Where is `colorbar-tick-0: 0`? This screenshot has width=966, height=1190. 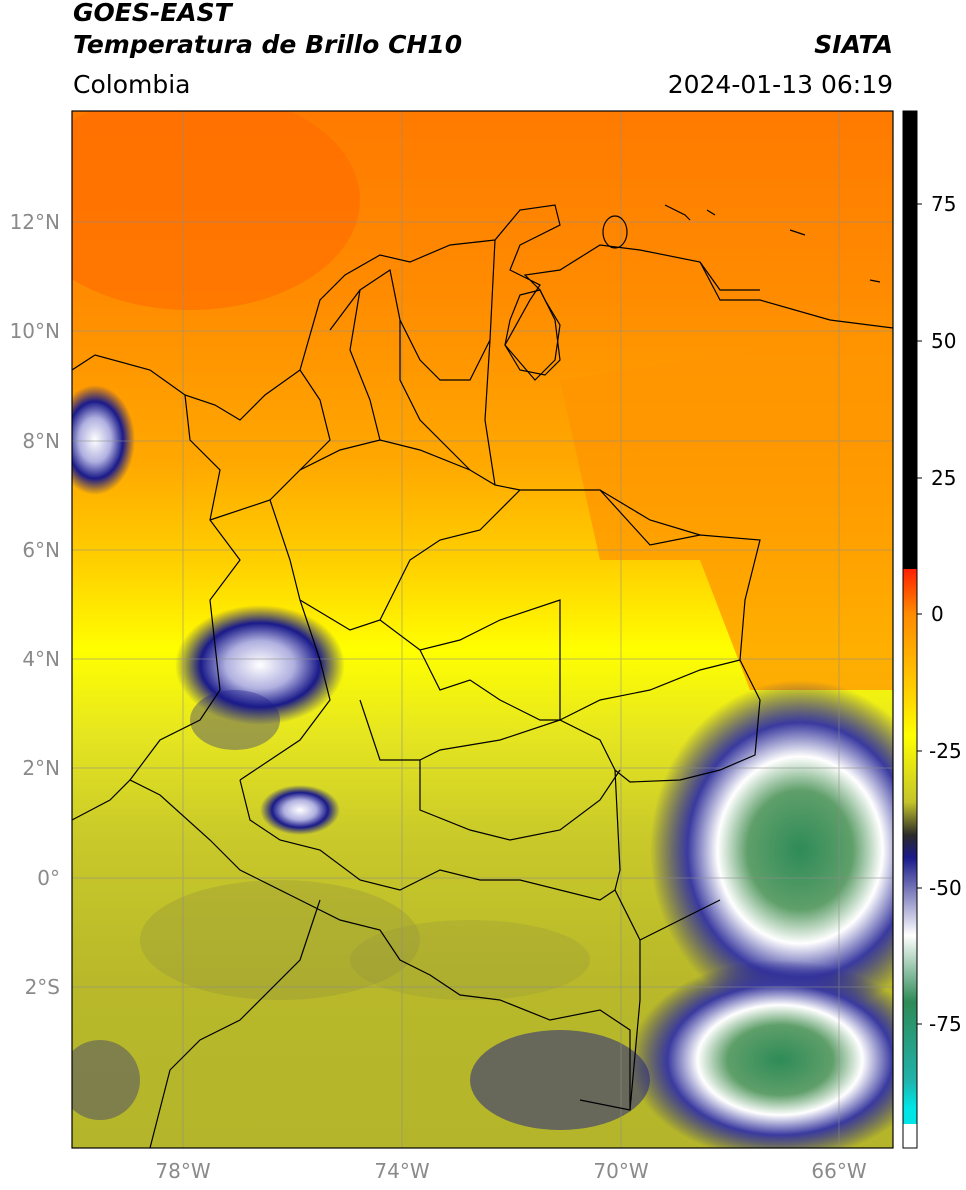 colorbar-tick-0: 0 is located at coordinates (937, 614).